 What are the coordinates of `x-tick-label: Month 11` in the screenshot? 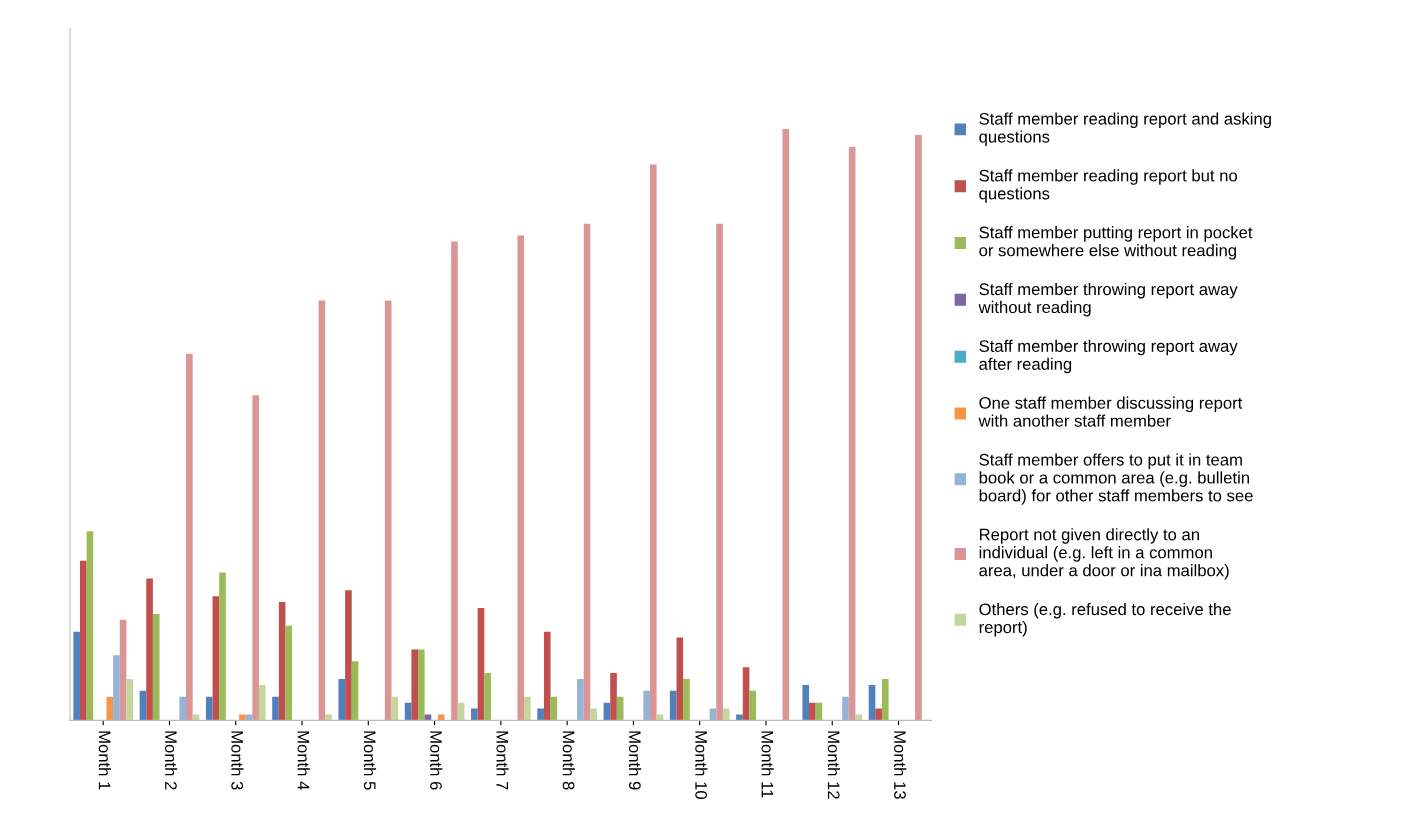 It's located at (767, 764).